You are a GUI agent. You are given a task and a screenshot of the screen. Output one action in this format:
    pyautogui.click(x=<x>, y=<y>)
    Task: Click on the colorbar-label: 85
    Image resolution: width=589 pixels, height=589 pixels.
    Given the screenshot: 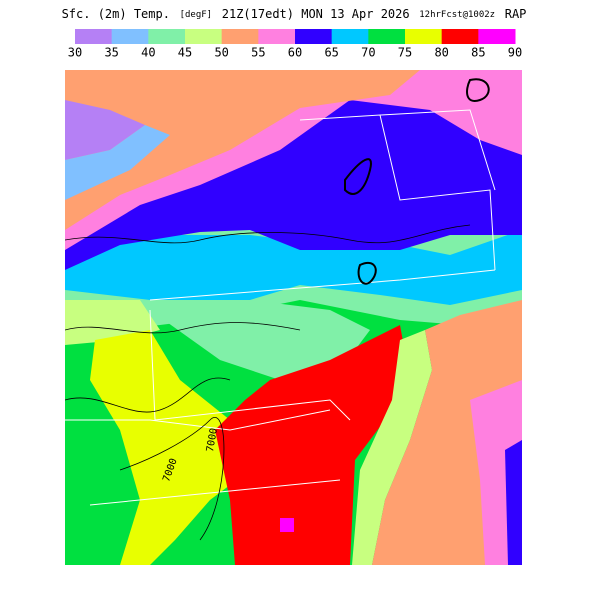 What is the action you would take?
    pyautogui.click(x=478, y=53)
    